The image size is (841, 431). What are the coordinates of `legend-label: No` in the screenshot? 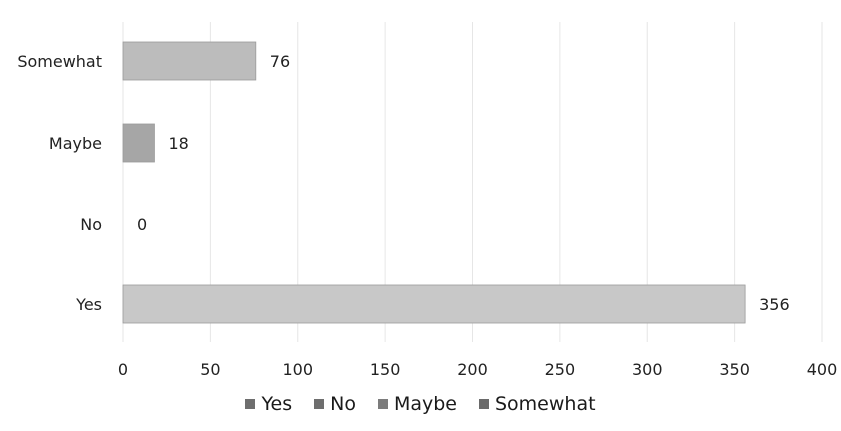 It's located at (343, 404).